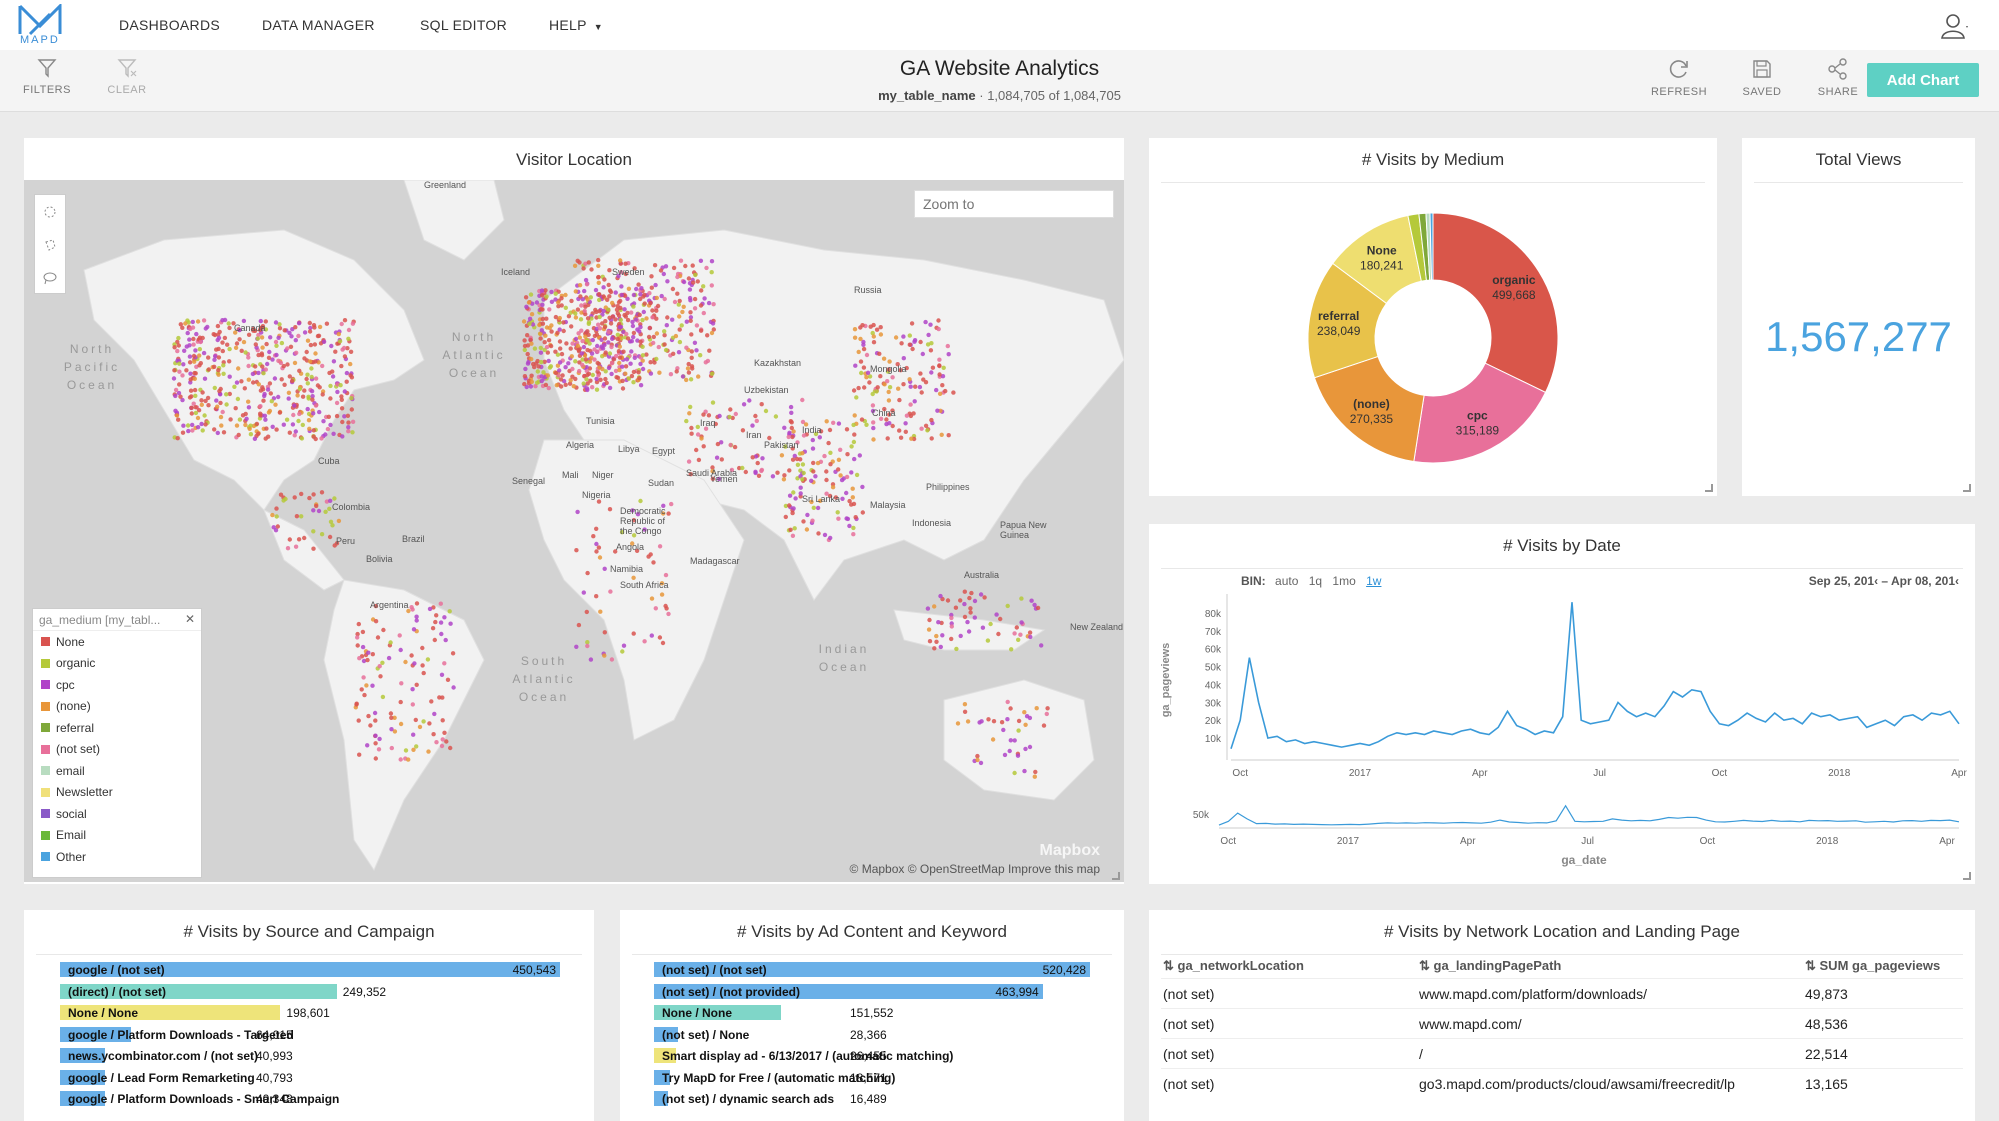 The image size is (1999, 1121). What do you see at coordinates (45, 771) in the screenshot?
I see `legend-swatch` at bounding box center [45, 771].